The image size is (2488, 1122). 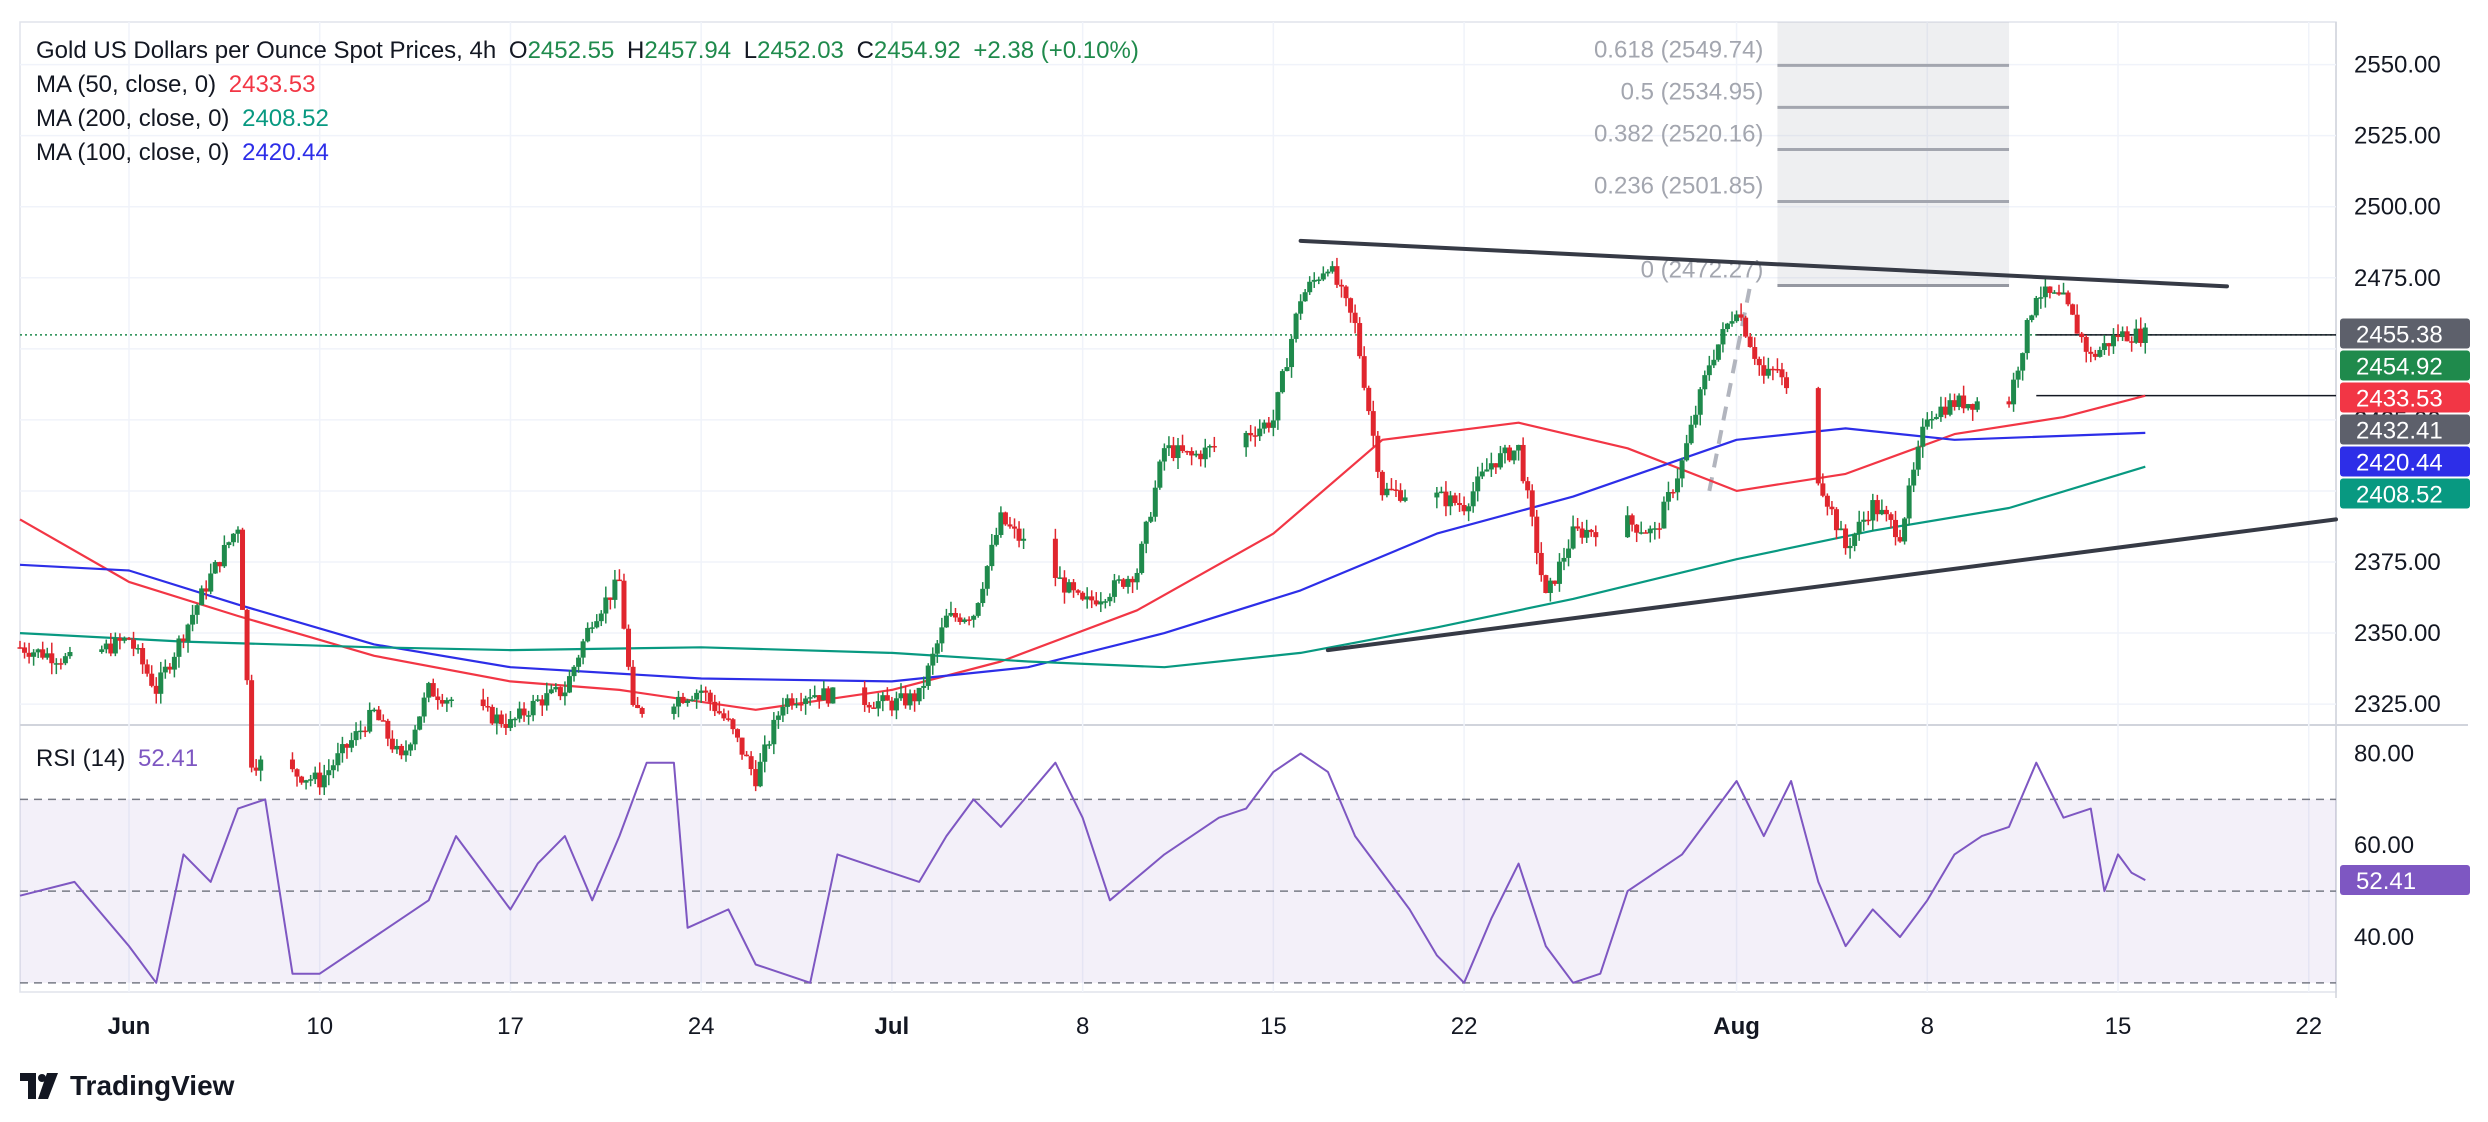 What do you see at coordinates (120, 759) in the screenshot?
I see `rsi-legend: RSI (14) 52.41` at bounding box center [120, 759].